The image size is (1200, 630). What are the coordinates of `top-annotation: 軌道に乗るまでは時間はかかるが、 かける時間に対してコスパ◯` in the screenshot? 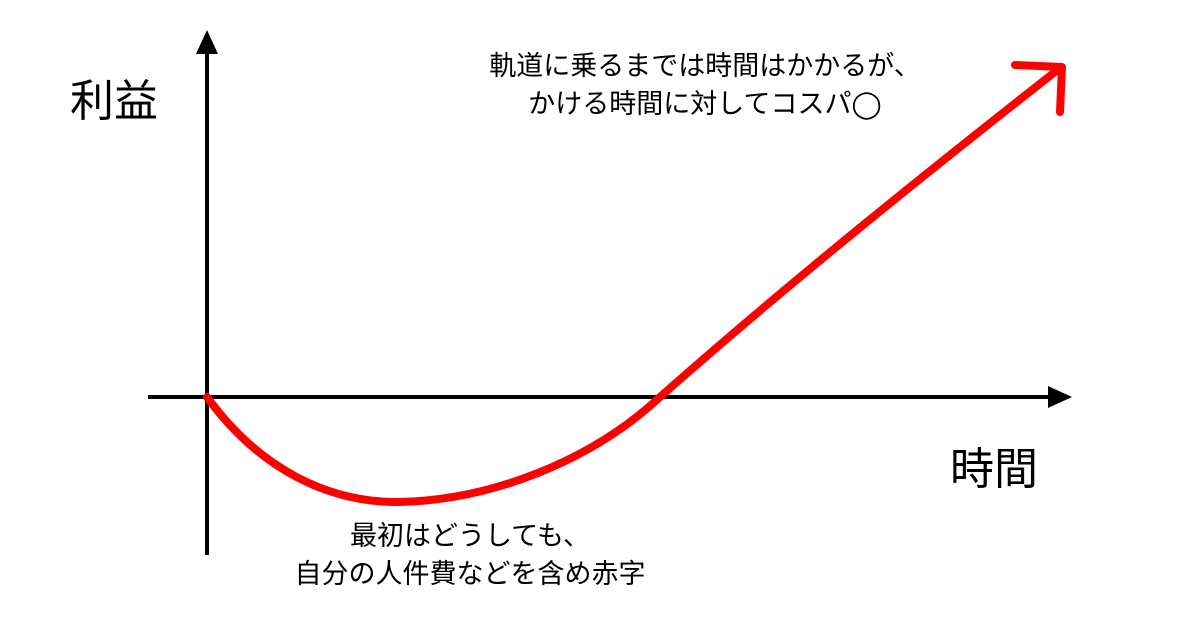 It's located at (705, 86).